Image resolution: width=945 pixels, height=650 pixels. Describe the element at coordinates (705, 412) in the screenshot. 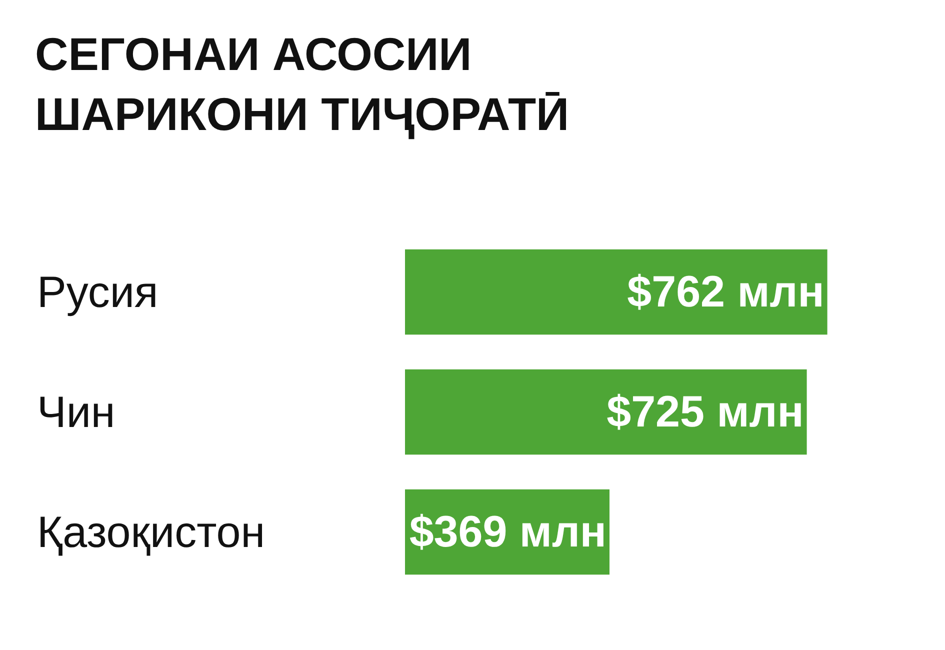

I see `data-label: $725 млн` at that location.